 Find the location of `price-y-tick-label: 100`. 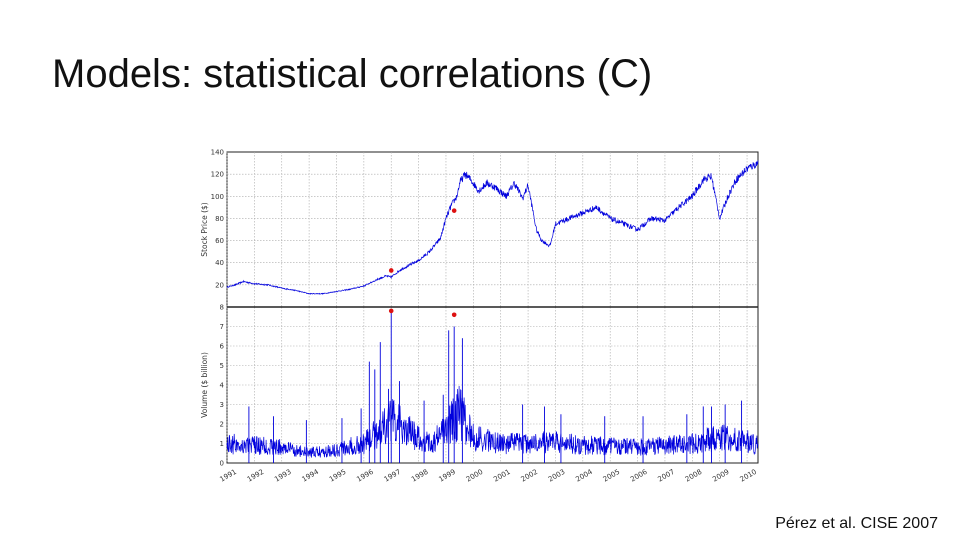

price-y-tick-label: 100 is located at coordinates (217, 197).